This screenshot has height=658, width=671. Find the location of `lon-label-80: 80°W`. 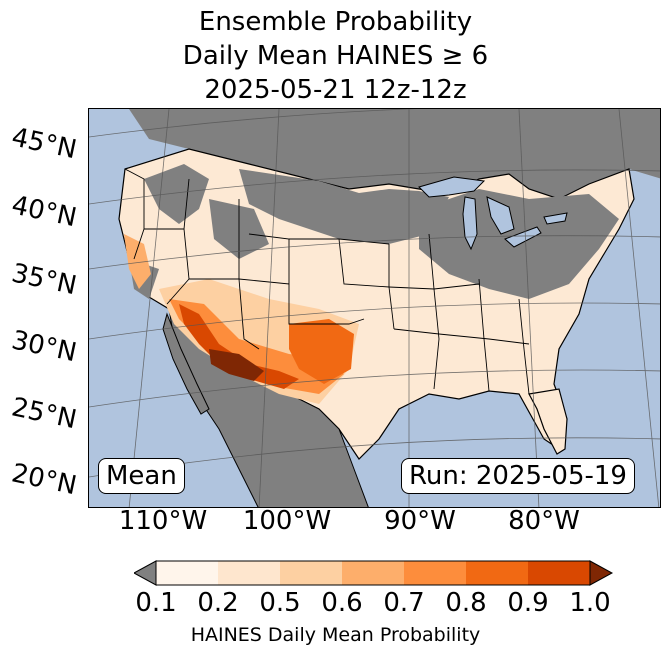

lon-label-80: 80°W is located at coordinates (544, 521).